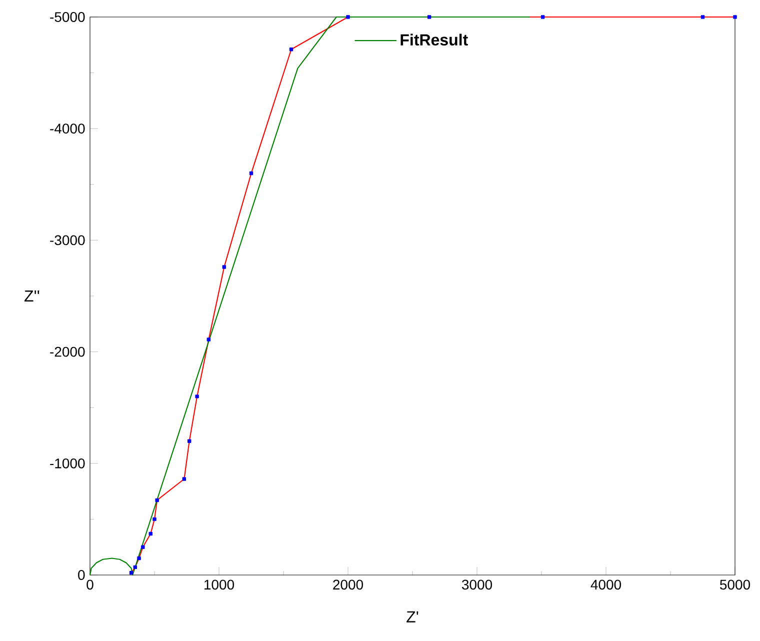  What do you see at coordinates (477, 585) in the screenshot?
I see `x-tick-label: 3000` at bounding box center [477, 585].